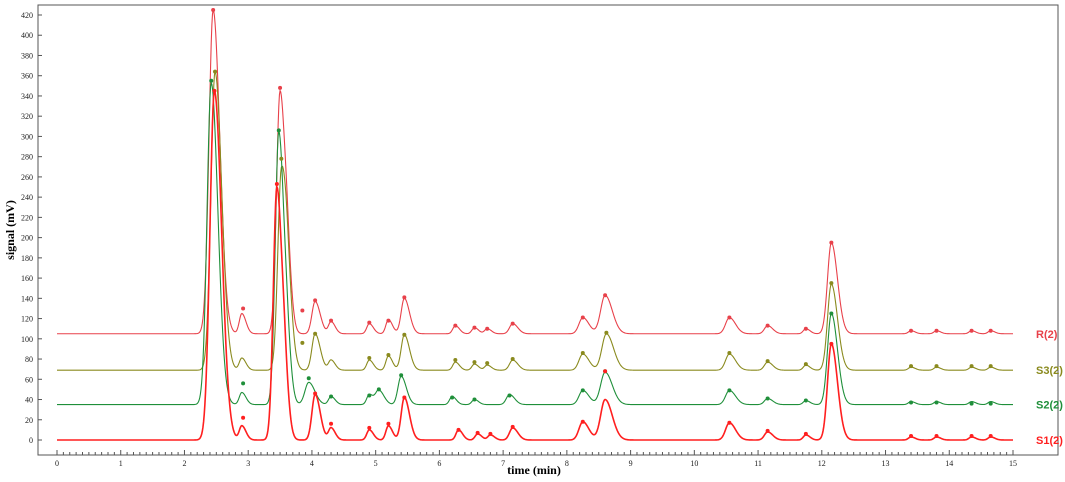 The height and width of the screenshot is (482, 1065). I want to click on x-tick-label: 9, so click(631, 463).